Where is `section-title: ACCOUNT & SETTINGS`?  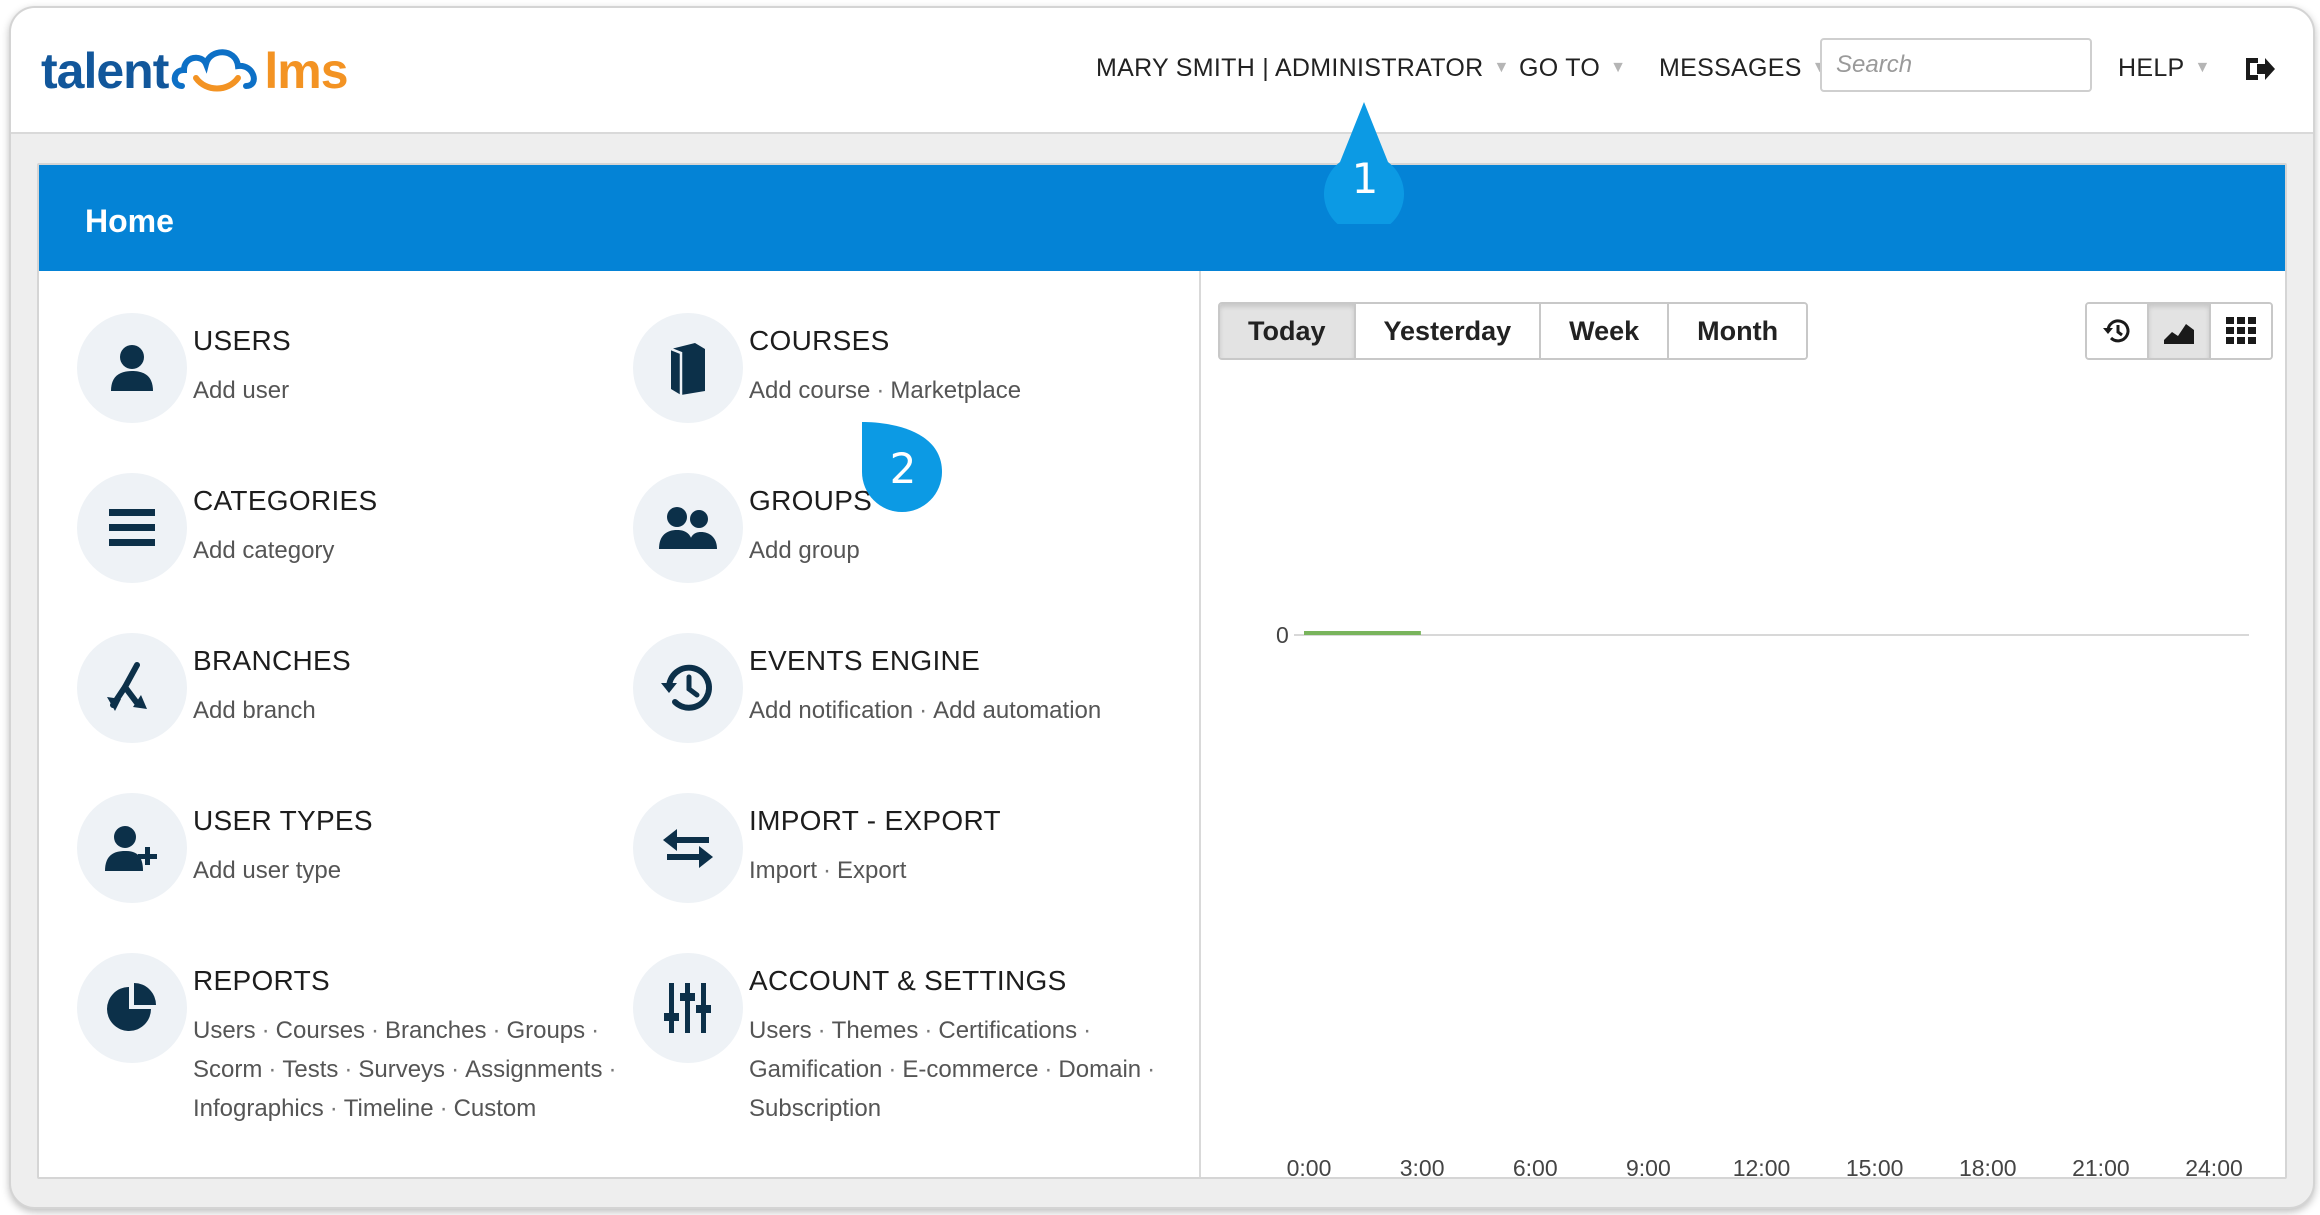
section-title: ACCOUNT & SETTINGS is located at coordinates (908, 980).